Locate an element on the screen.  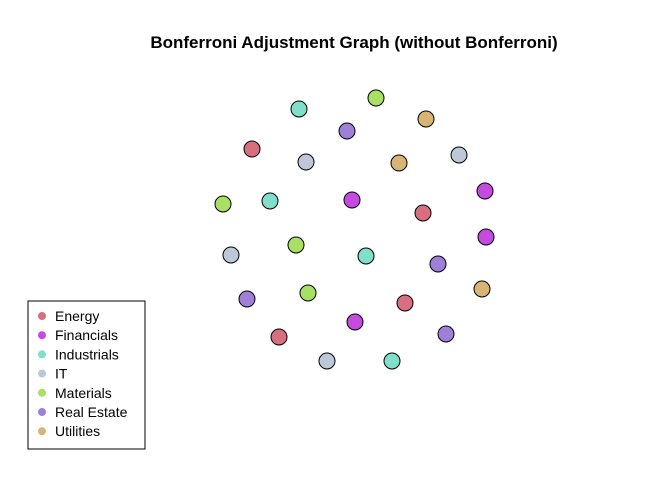
legend-label: Financials is located at coordinates (86, 335).